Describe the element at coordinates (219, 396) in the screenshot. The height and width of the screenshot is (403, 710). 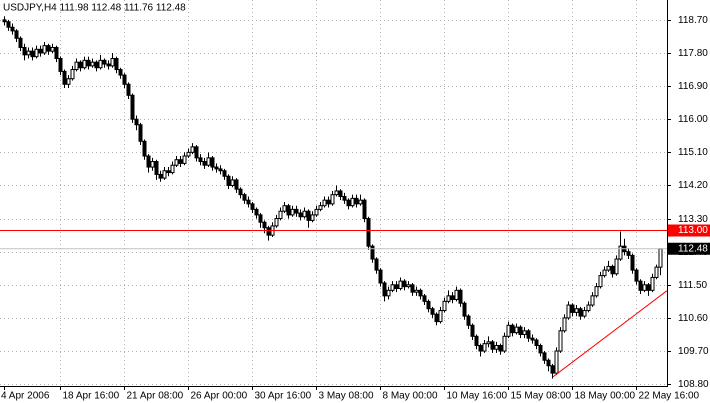
I see `x-tick-label: 26 Apr 00:00` at that location.